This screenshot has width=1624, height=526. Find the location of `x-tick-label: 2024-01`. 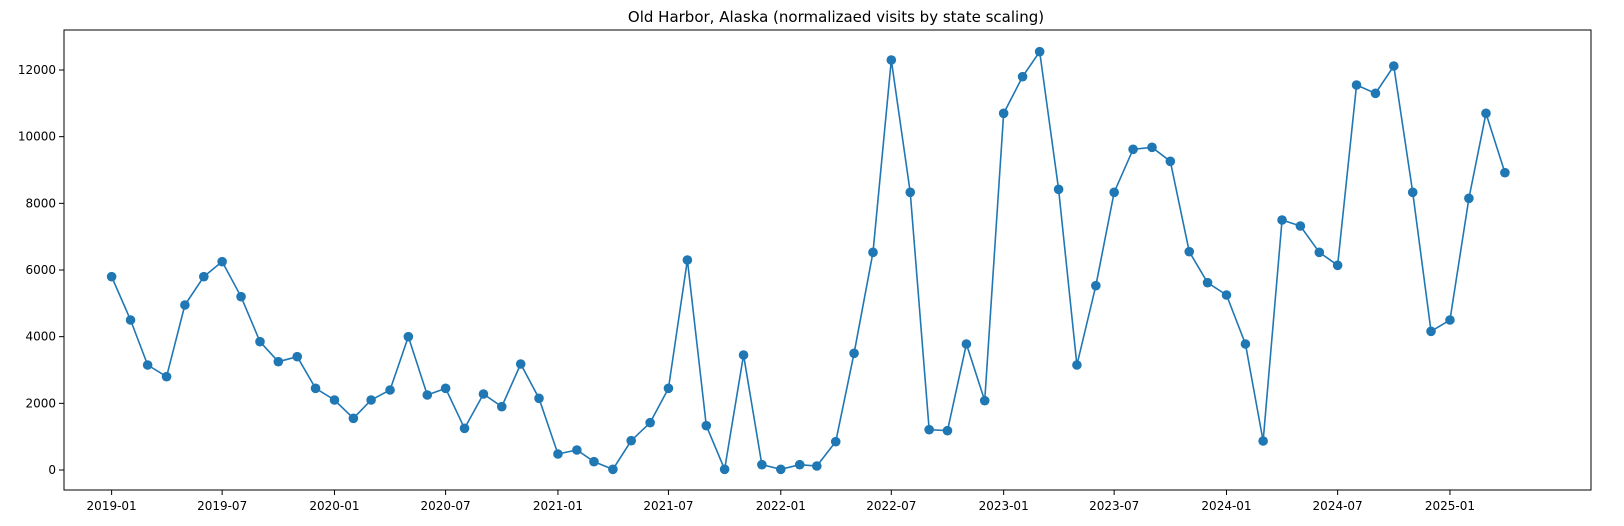

x-tick-label: 2024-01 is located at coordinates (1226, 506).